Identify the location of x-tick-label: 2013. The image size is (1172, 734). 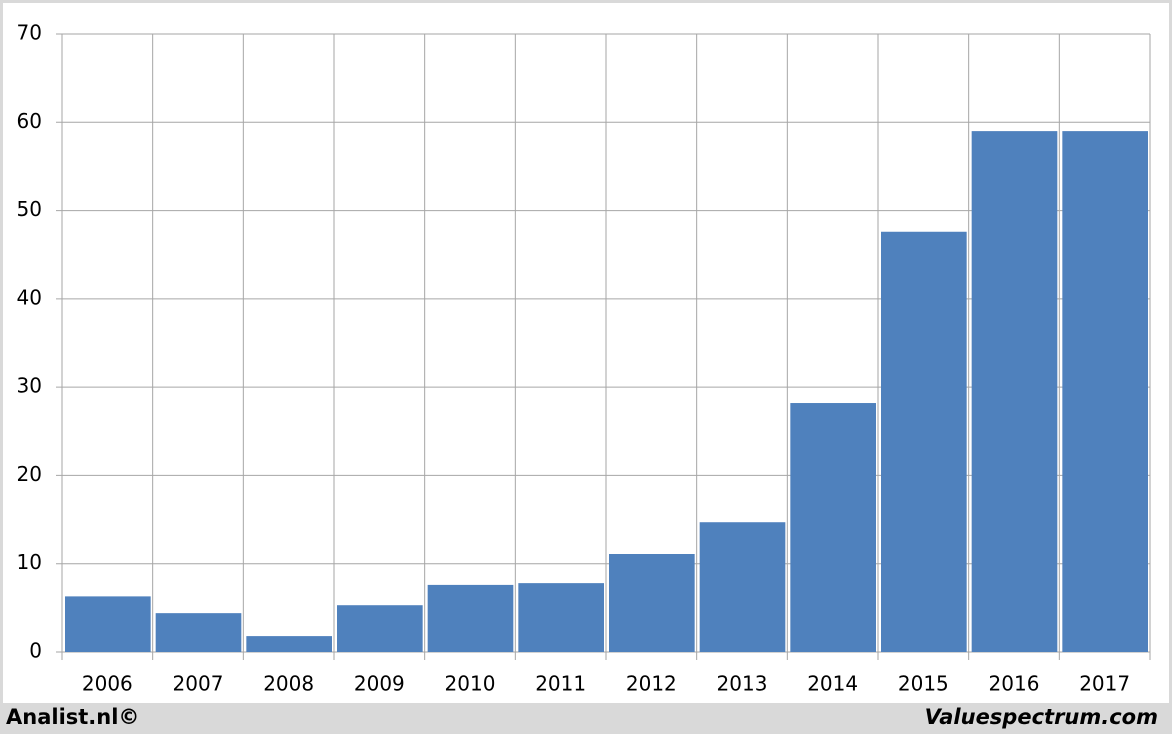
(742, 684).